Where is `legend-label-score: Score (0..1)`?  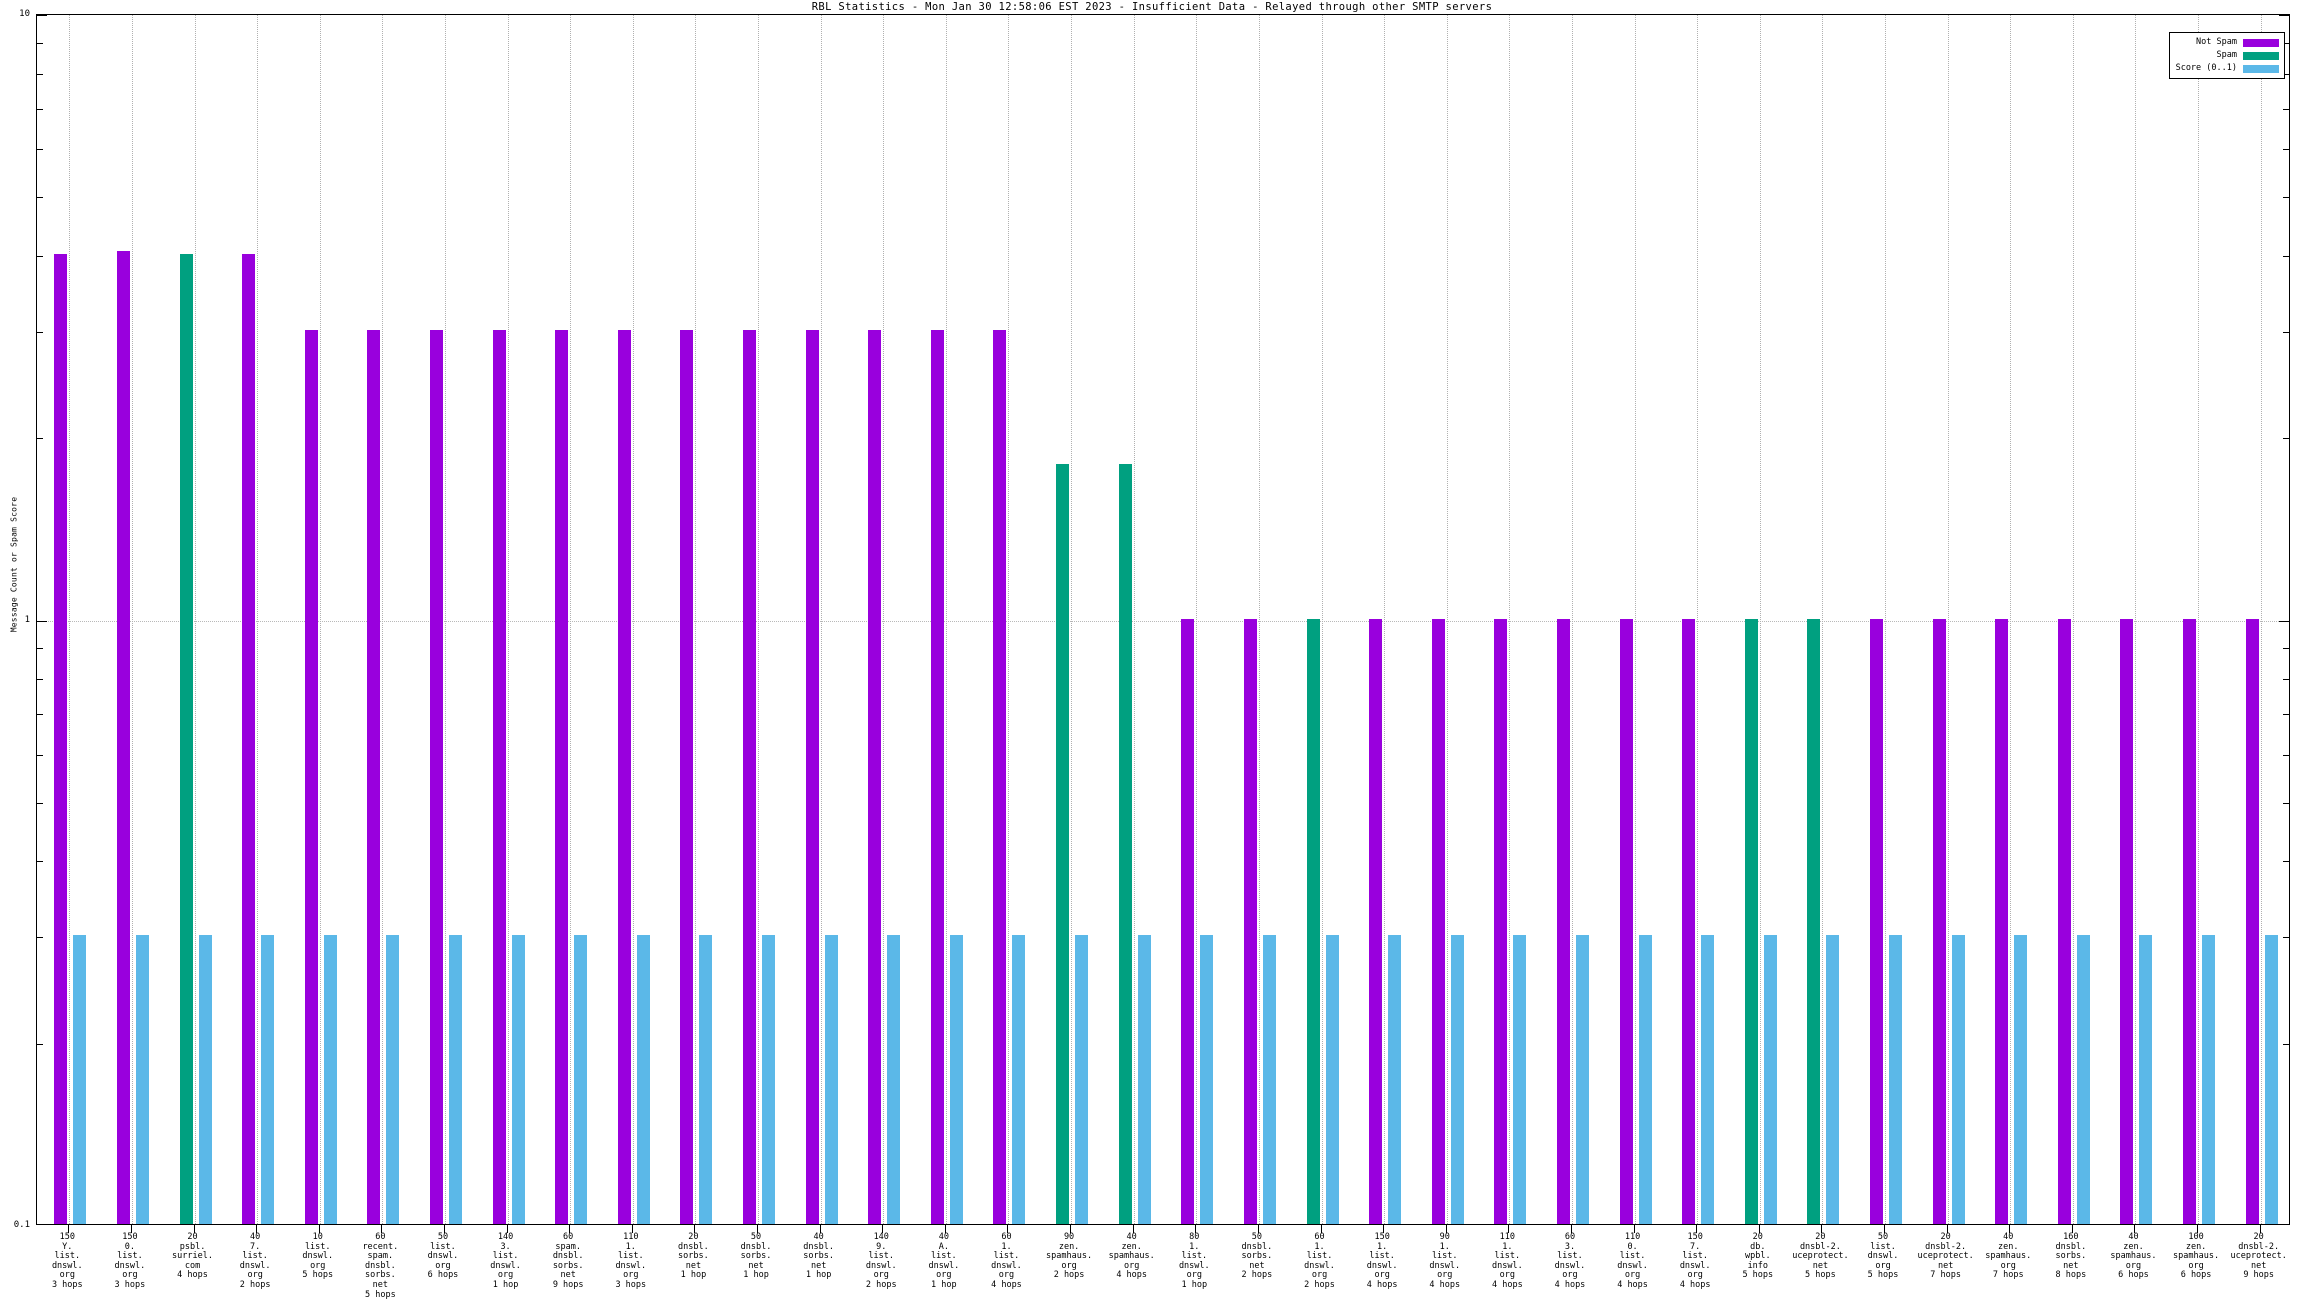 legend-label-score: Score (0..1) is located at coordinates (2206, 68).